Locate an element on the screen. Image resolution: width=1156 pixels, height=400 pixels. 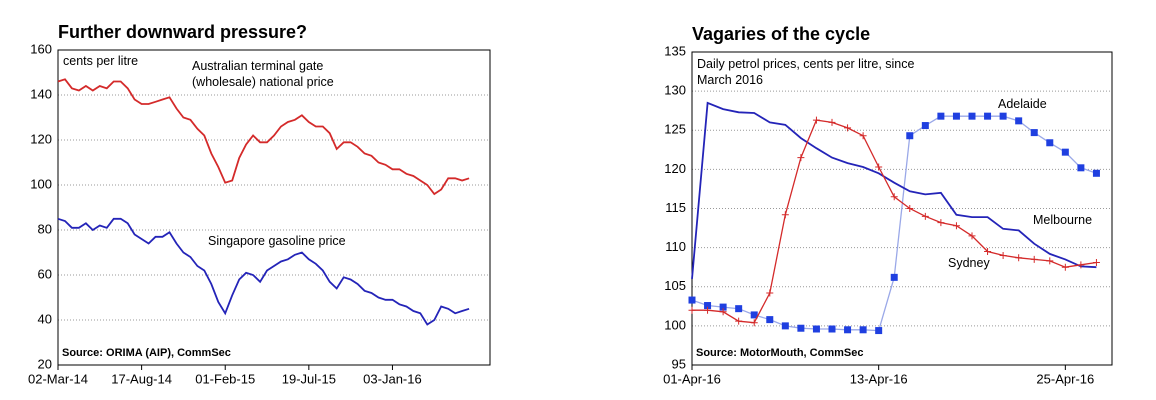
y-tick-label: 20 is located at coordinates (45, 363).